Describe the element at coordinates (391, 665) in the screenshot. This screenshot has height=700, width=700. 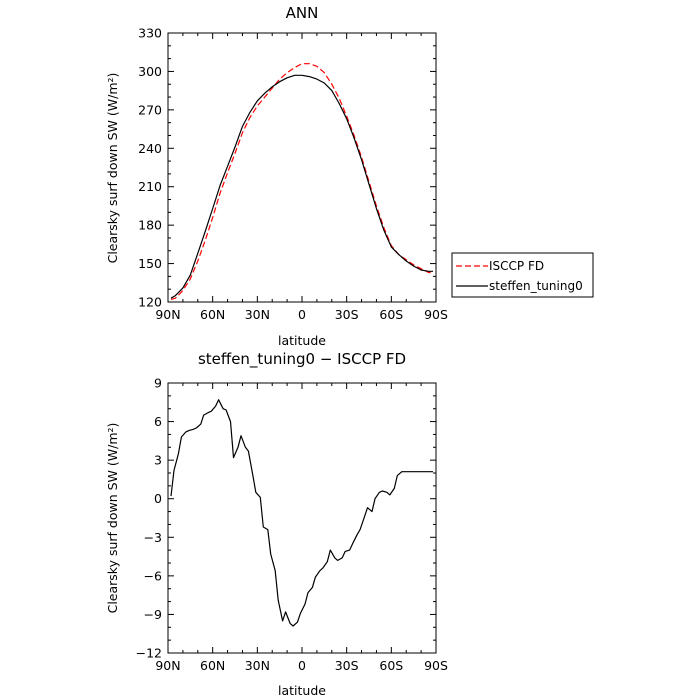
I see `bottom-x-tick-label: 60S` at that location.